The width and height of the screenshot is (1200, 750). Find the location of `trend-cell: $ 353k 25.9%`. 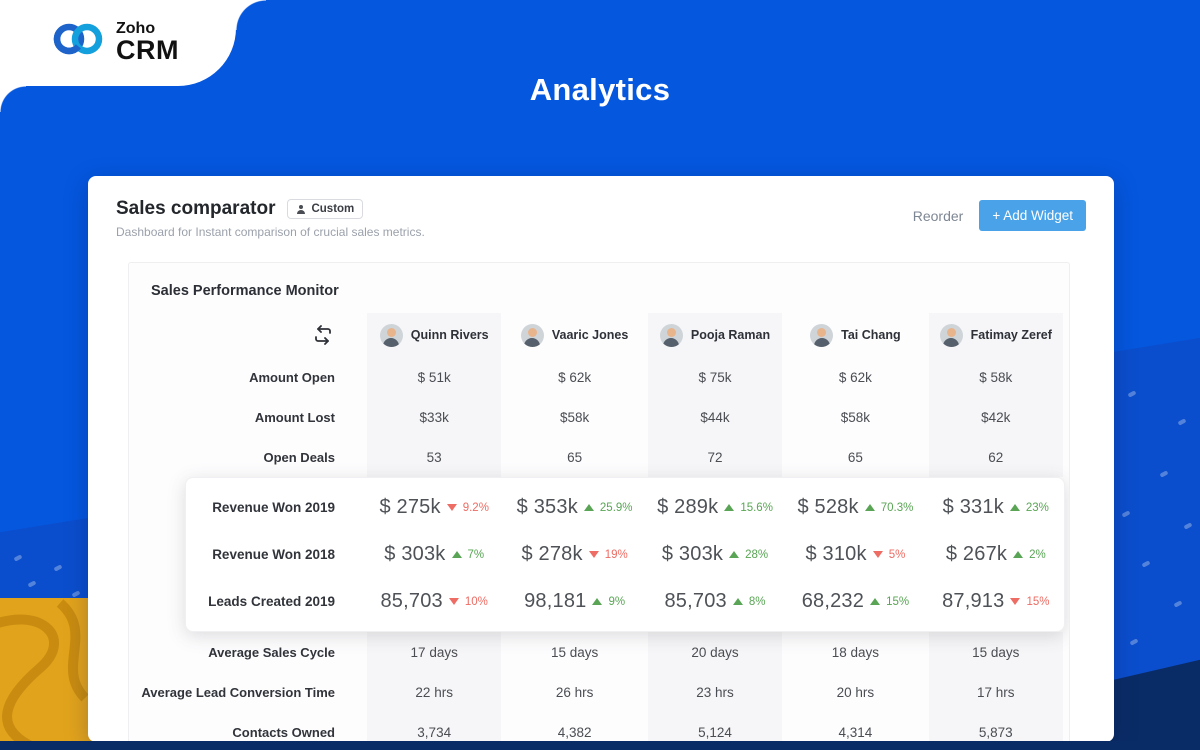

trend-cell: $ 353k 25.9% is located at coordinates (574, 507).